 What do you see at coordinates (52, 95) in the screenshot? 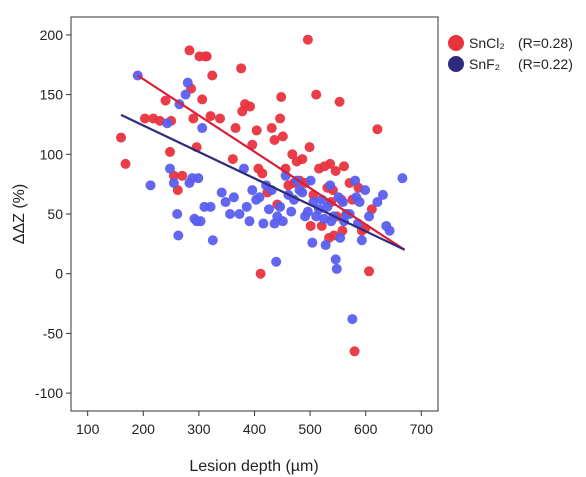
I see `y-tick-label: 150` at bounding box center [52, 95].